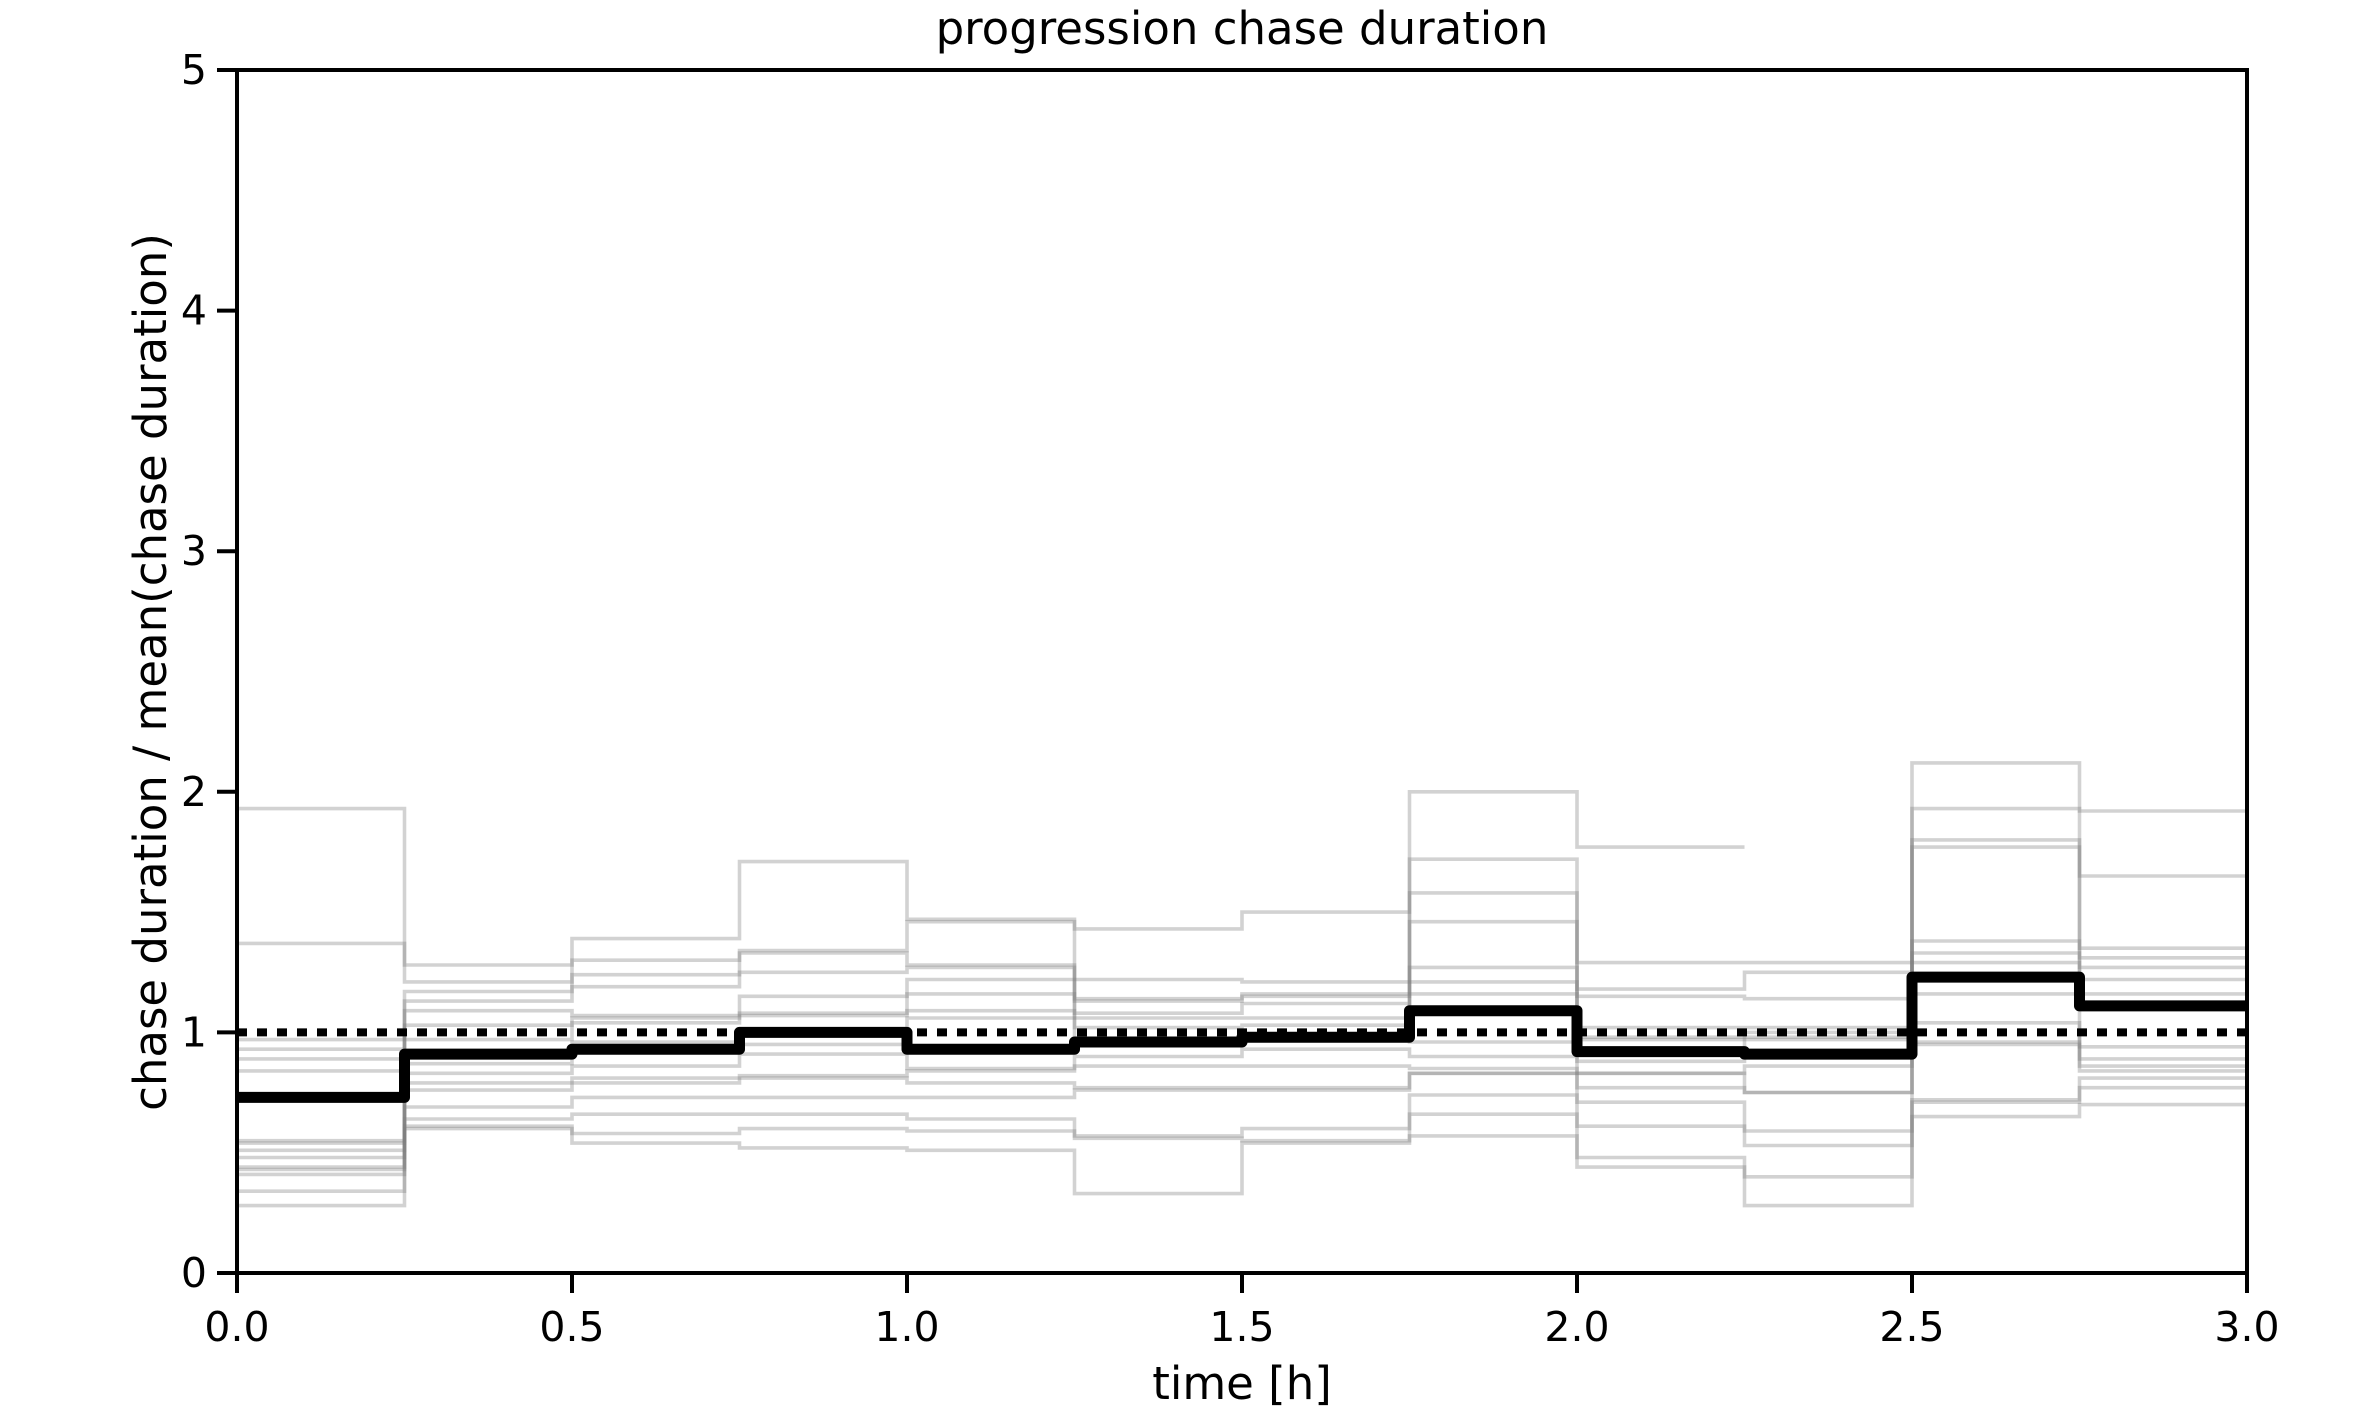 The width and height of the screenshot is (2362, 1417). Describe the element at coordinates (194, 70) in the screenshot. I see `y-tick-label: 5` at that location.